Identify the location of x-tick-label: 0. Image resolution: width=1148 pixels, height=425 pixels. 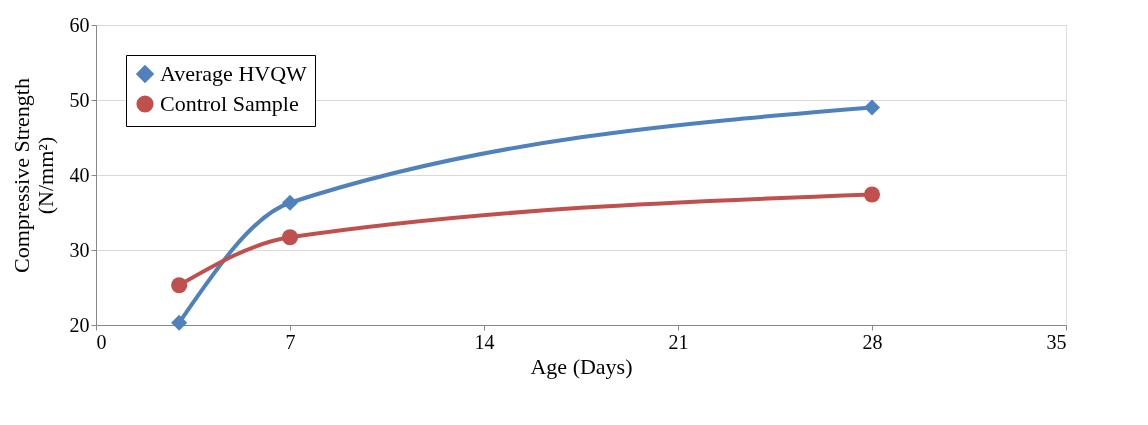
(101, 341).